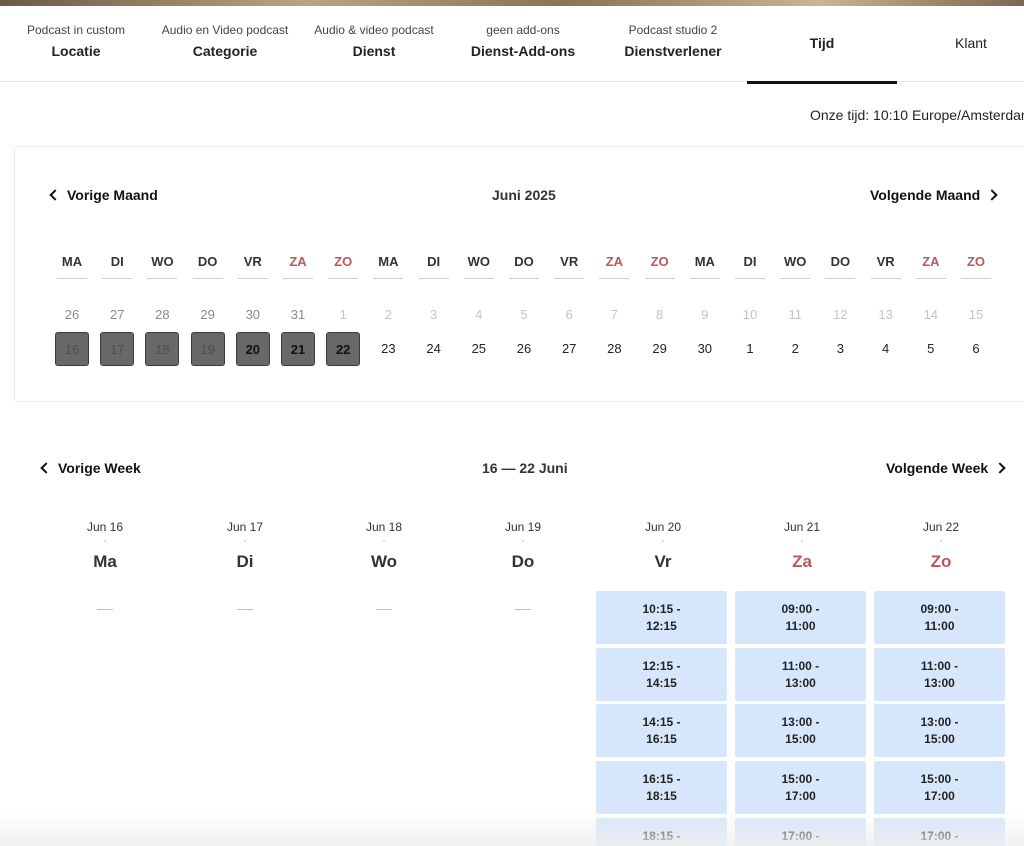  Describe the element at coordinates (941, 561) in the screenshot. I see `week-day-name: Zo` at that location.